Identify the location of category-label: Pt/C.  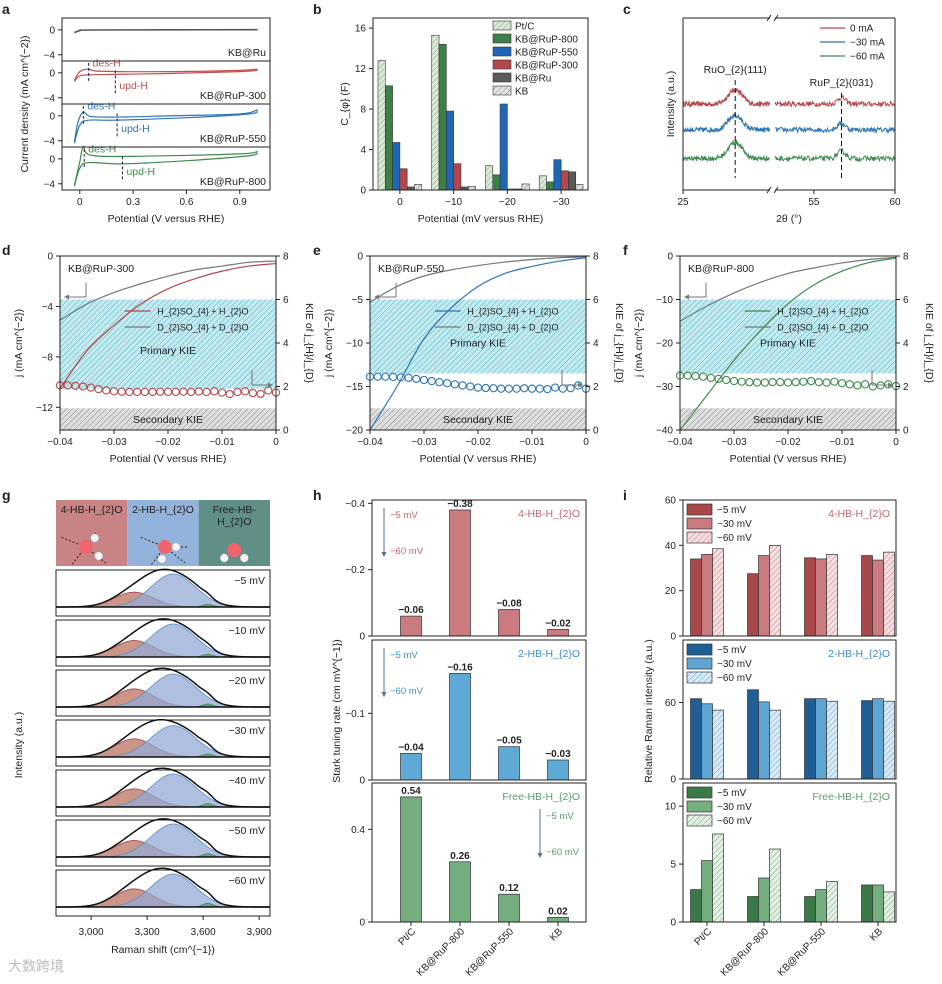
(704, 937).